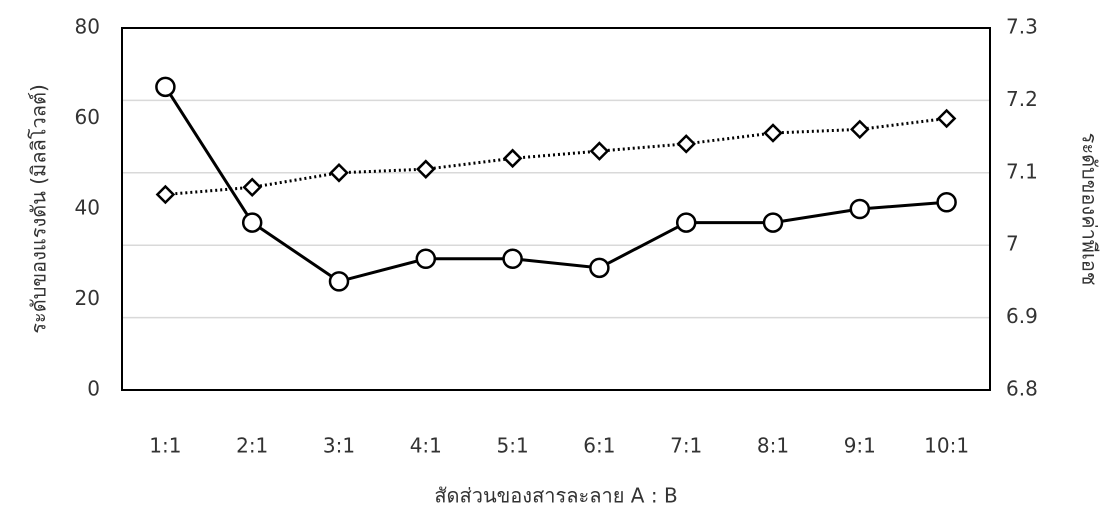 This screenshot has width=1111, height=513. What do you see at coordinates (860, 446) in the screenshot?
I see `x-tick-label: 9:1` at bounding box center [860, 446].